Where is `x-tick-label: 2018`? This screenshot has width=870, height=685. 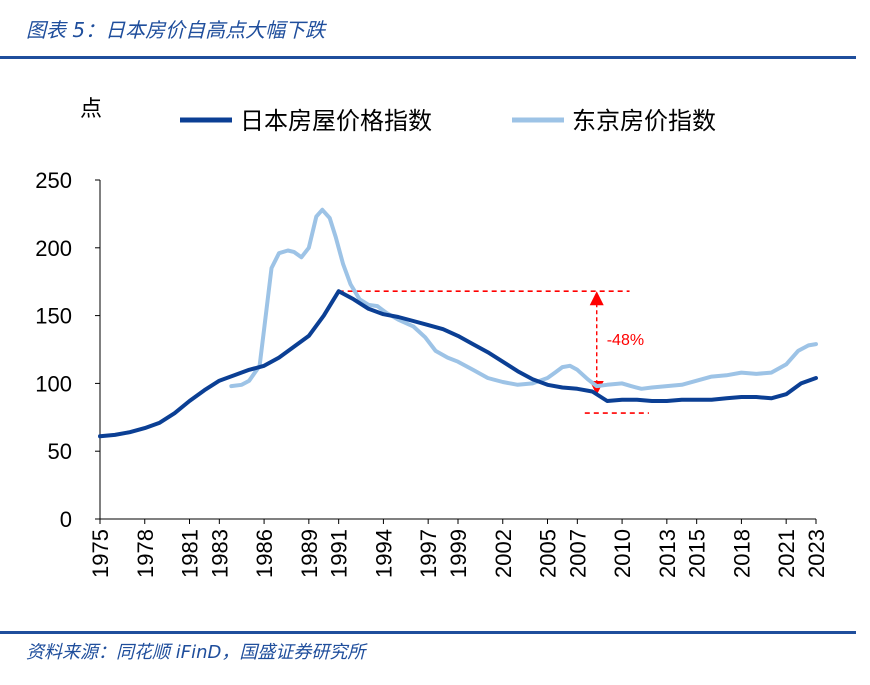
x-tick-label: 2018 is located at coordinates (741, 553).